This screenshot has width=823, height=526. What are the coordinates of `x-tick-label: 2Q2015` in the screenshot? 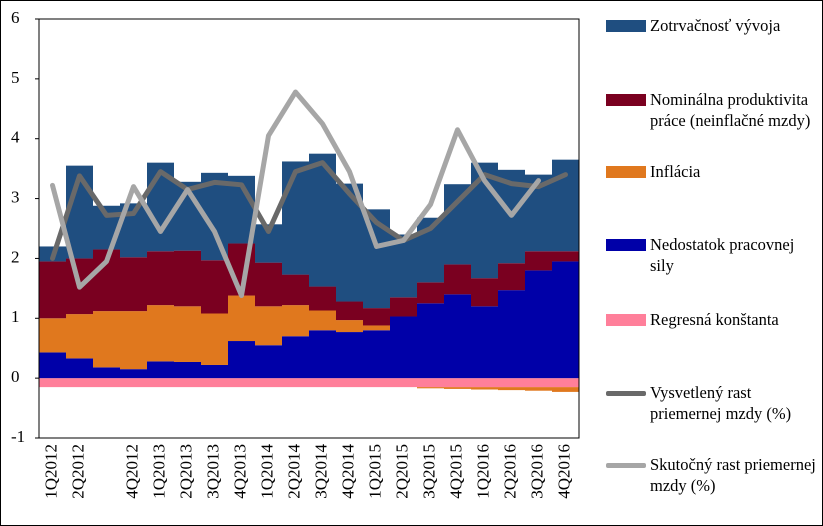 It's located at (401, 471).